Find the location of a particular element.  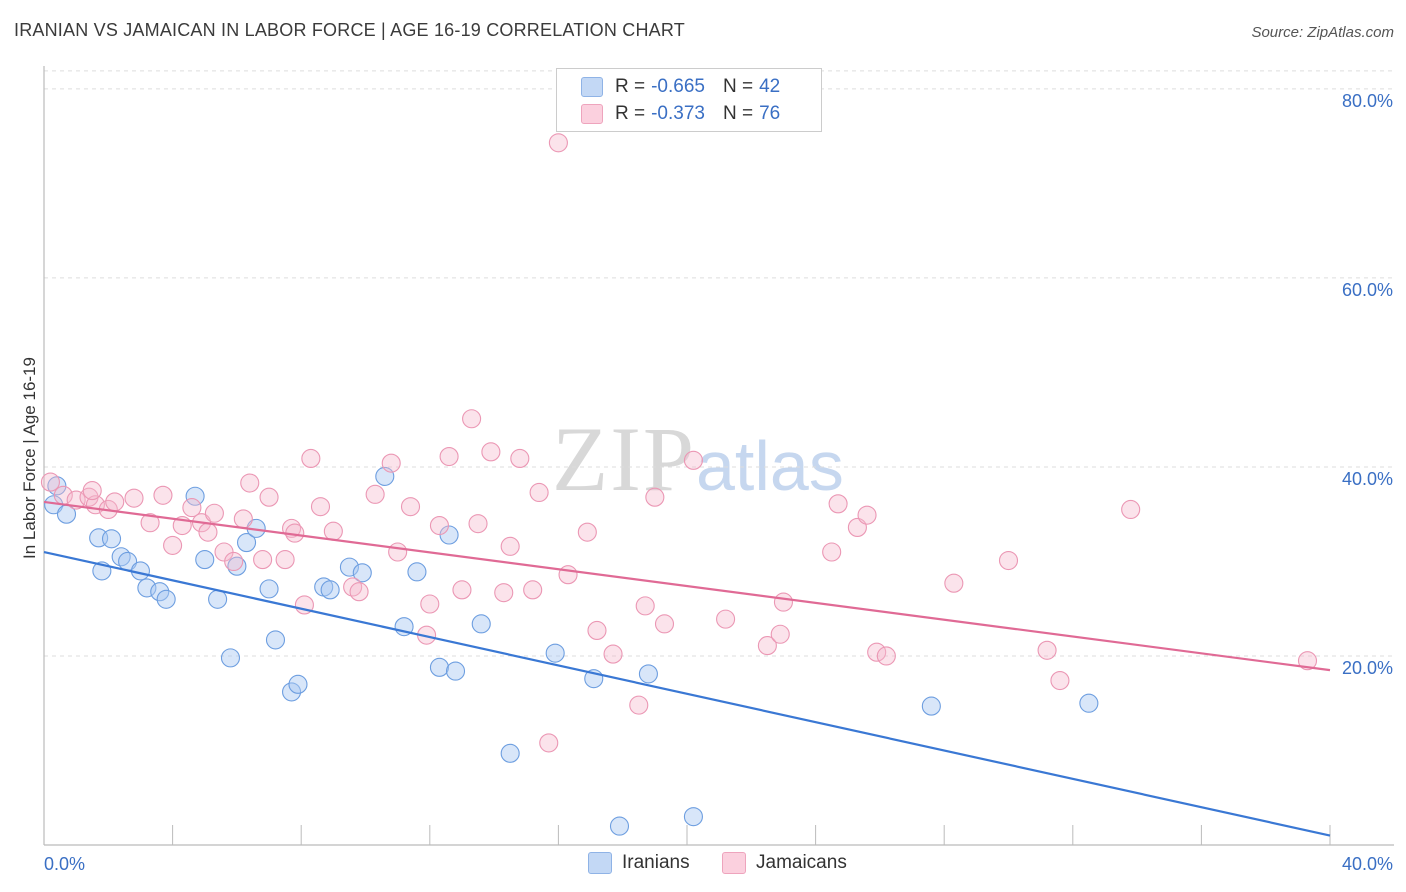

x-tick-label: 0.0% is located at coordinates (64, 864).